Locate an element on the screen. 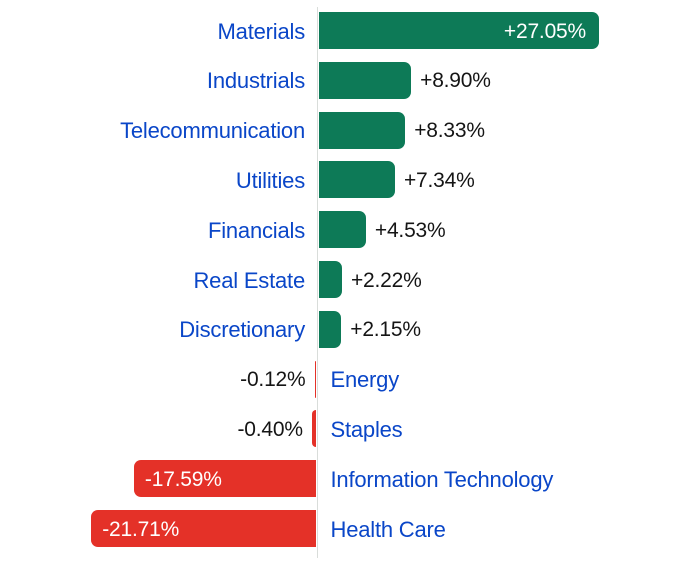  bar-row: Telecommunication +8.33% is located at coordinates (340, 130).